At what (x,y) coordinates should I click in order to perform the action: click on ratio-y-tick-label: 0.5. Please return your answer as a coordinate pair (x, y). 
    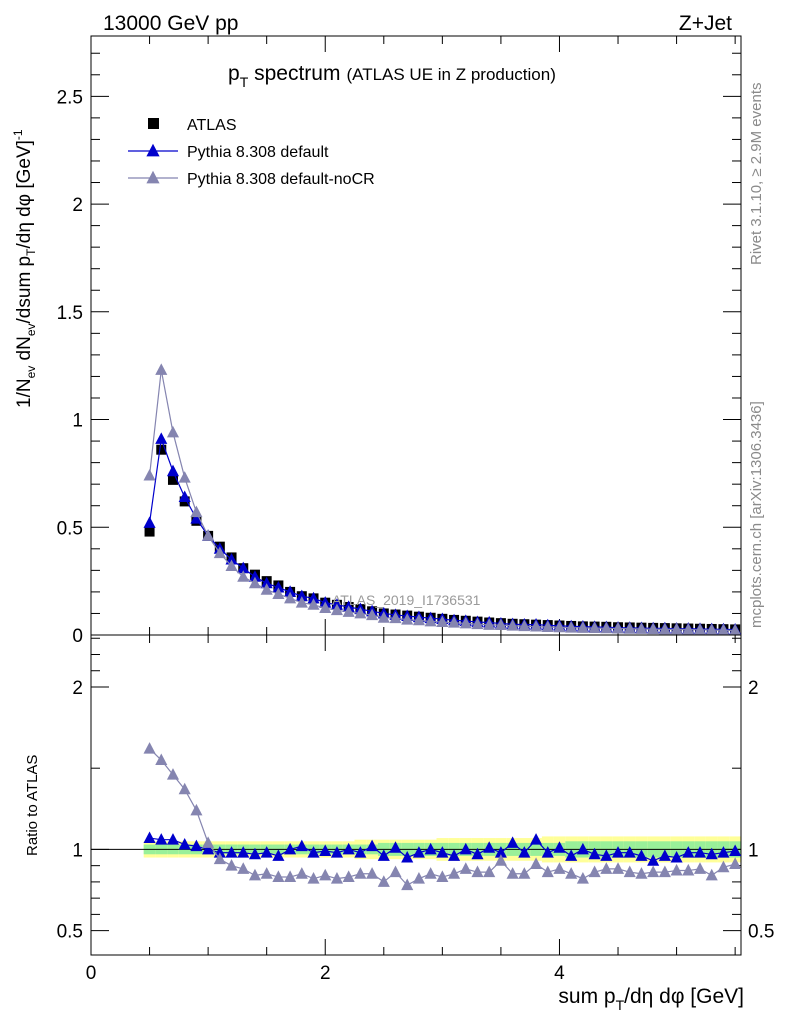
    Looking at the image, I should click on (70, 932).